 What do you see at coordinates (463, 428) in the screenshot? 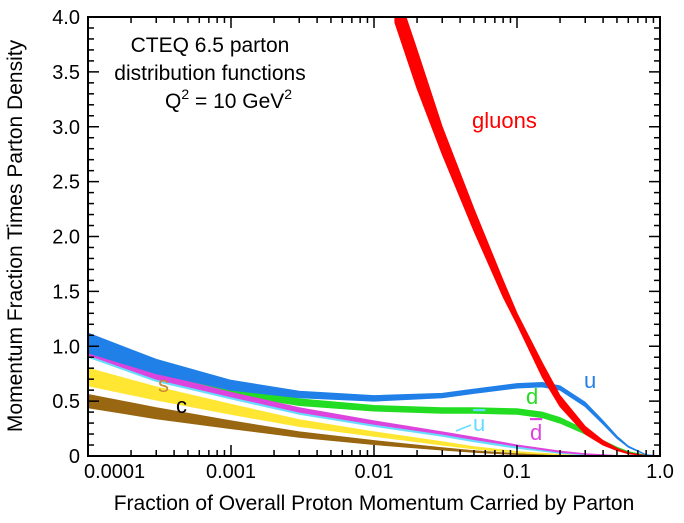
I see `ubar-pointer` at bounding box center [463, 428].